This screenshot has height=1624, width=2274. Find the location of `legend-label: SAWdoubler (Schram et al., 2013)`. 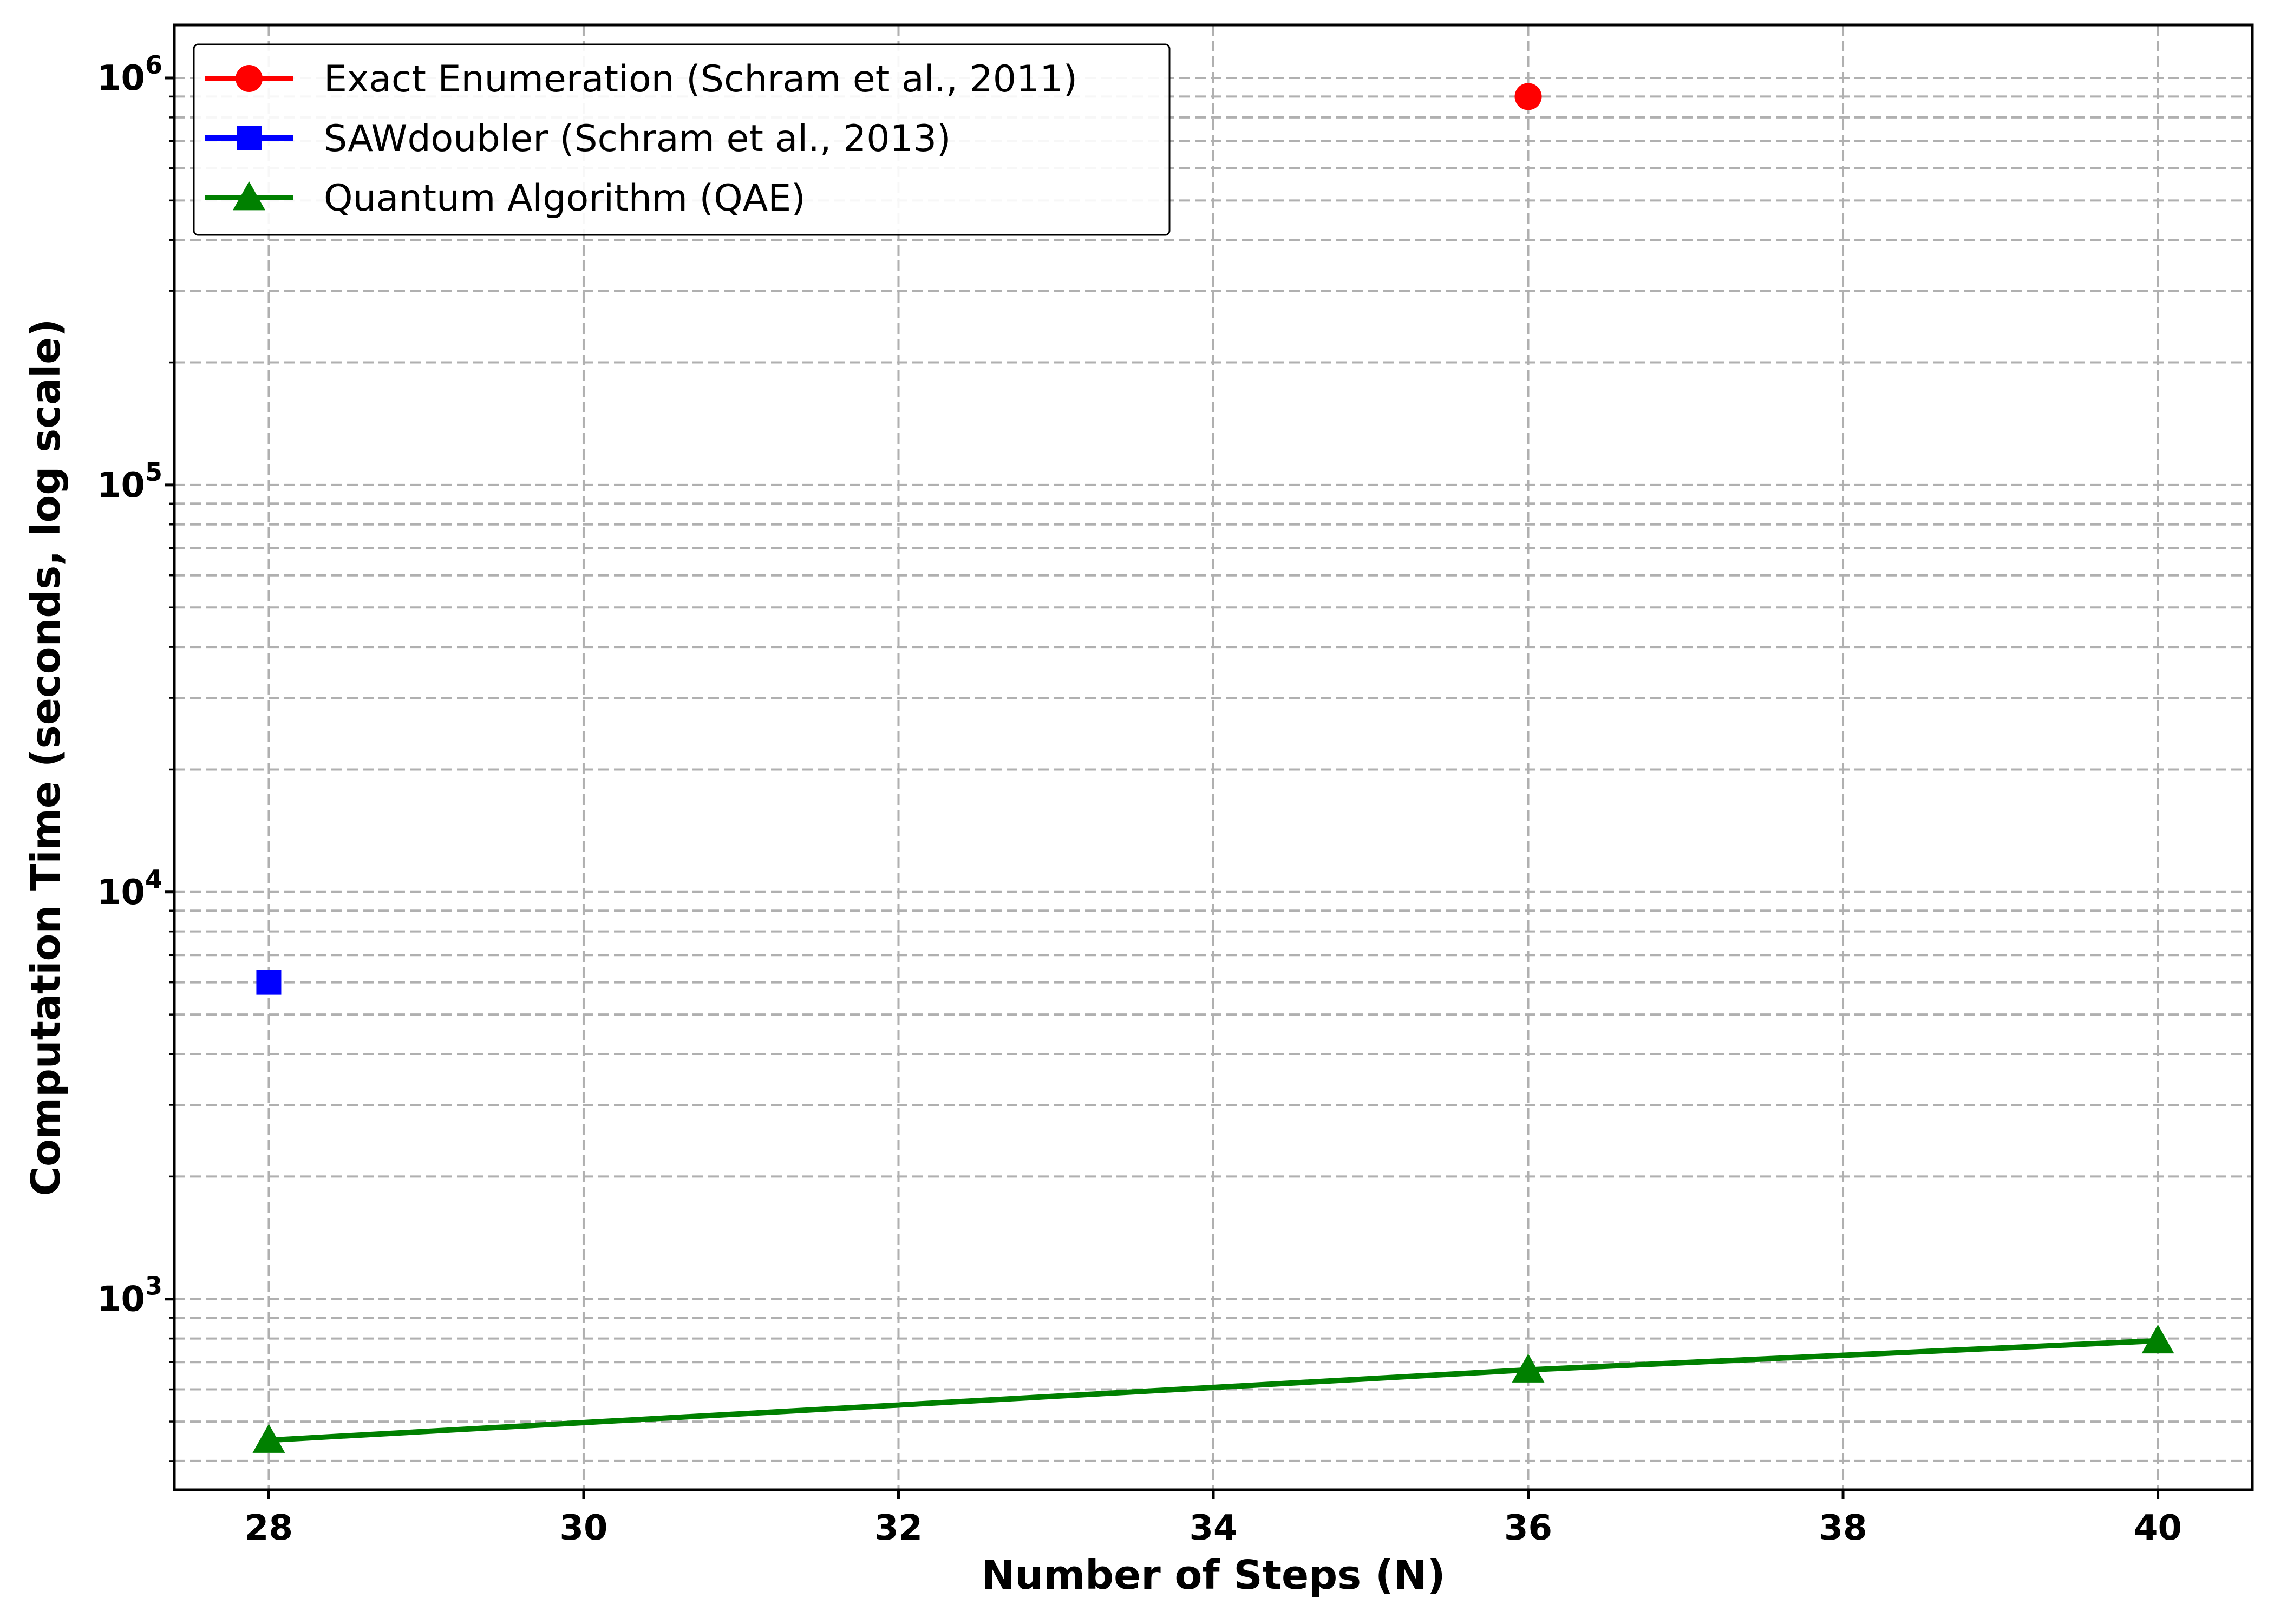

legend-label: SAWdoubler (Schram et al., 2013) is located at coordinates (637, 138).